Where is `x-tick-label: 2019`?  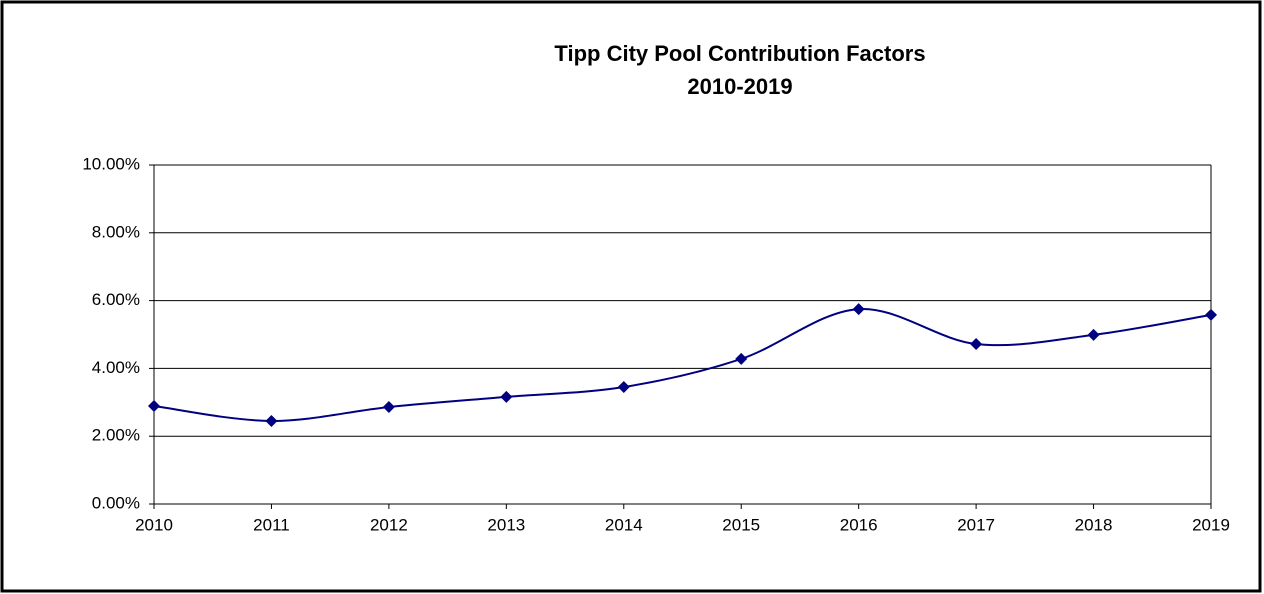 x-tick-label: 2019 is located at coordinates (1211, 524).